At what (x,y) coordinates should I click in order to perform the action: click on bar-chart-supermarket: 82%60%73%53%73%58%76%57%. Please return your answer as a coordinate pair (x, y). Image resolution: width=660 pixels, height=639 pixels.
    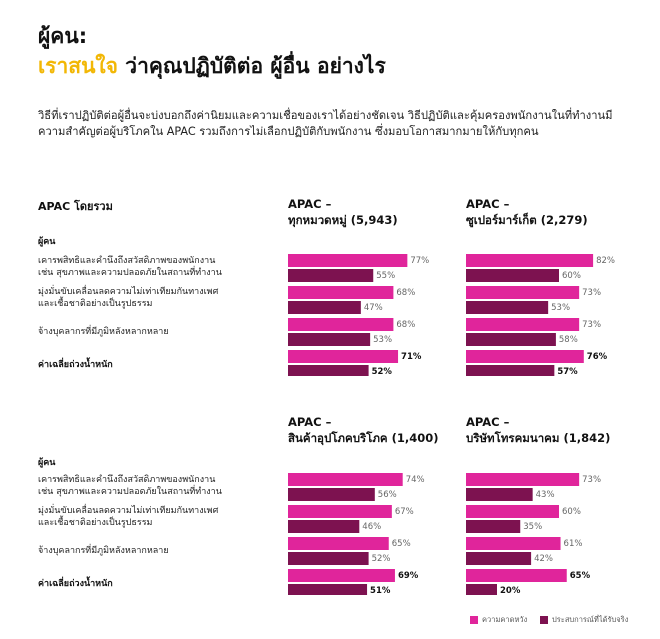
    Looking at the image, I should click on (540, 315).